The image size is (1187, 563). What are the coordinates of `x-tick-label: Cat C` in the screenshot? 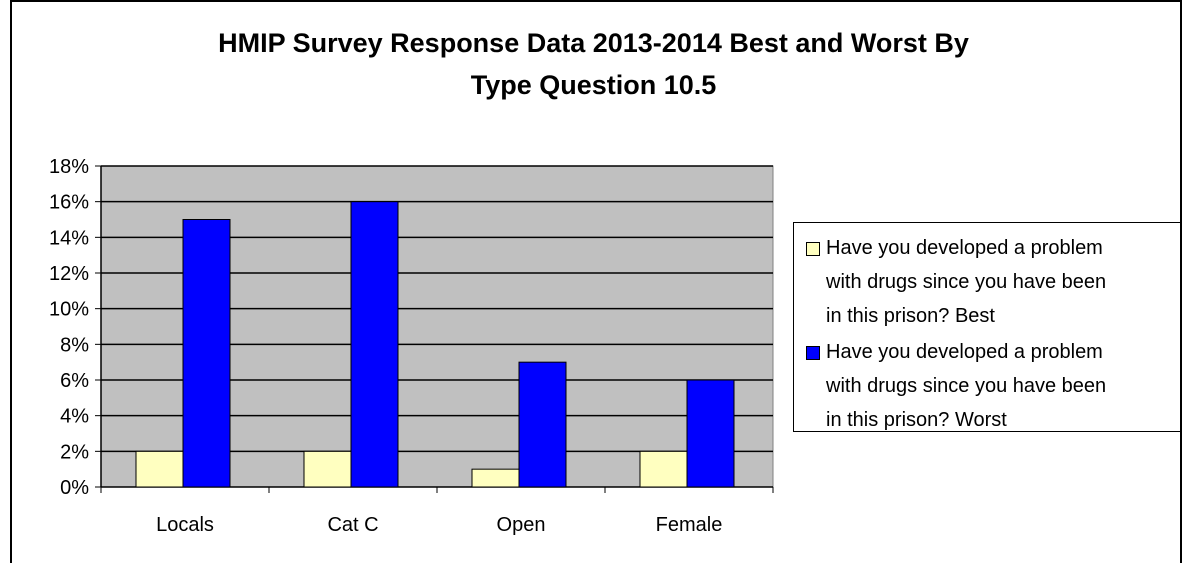 It's located at (352, 525).